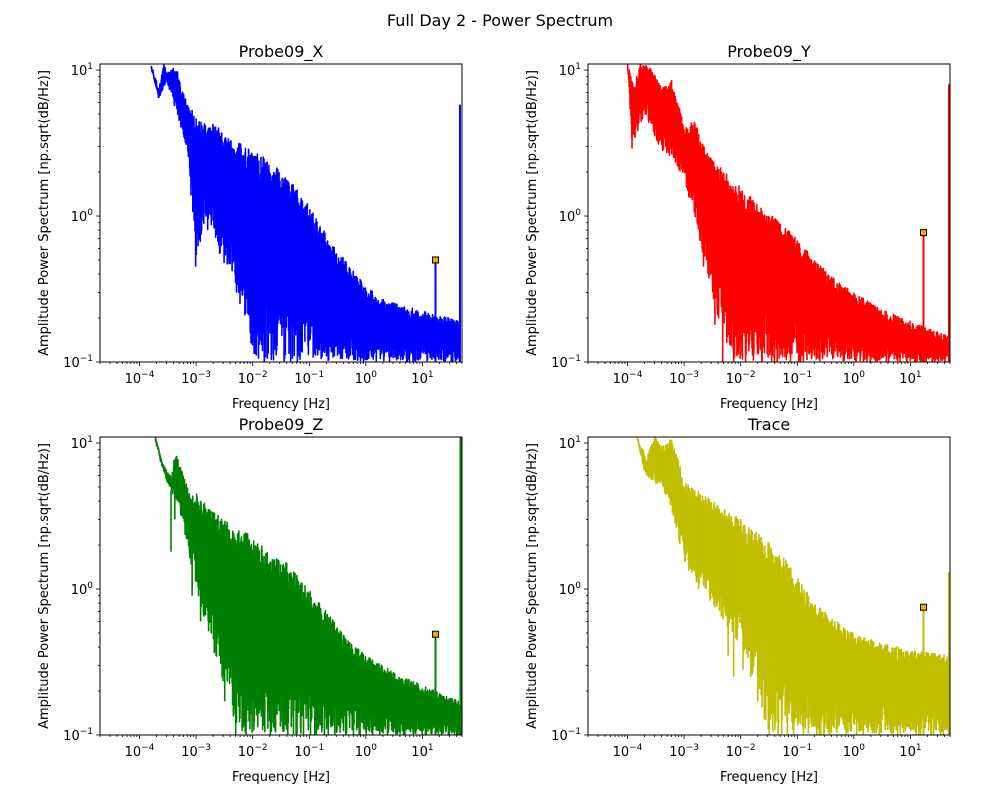 The width and height of the screenshot is (1000, 800). What do you see at coordinates (769, 52) in the screenshot?
I see `subplot-title: Probe09_Y` at bounding box center [769, 52].